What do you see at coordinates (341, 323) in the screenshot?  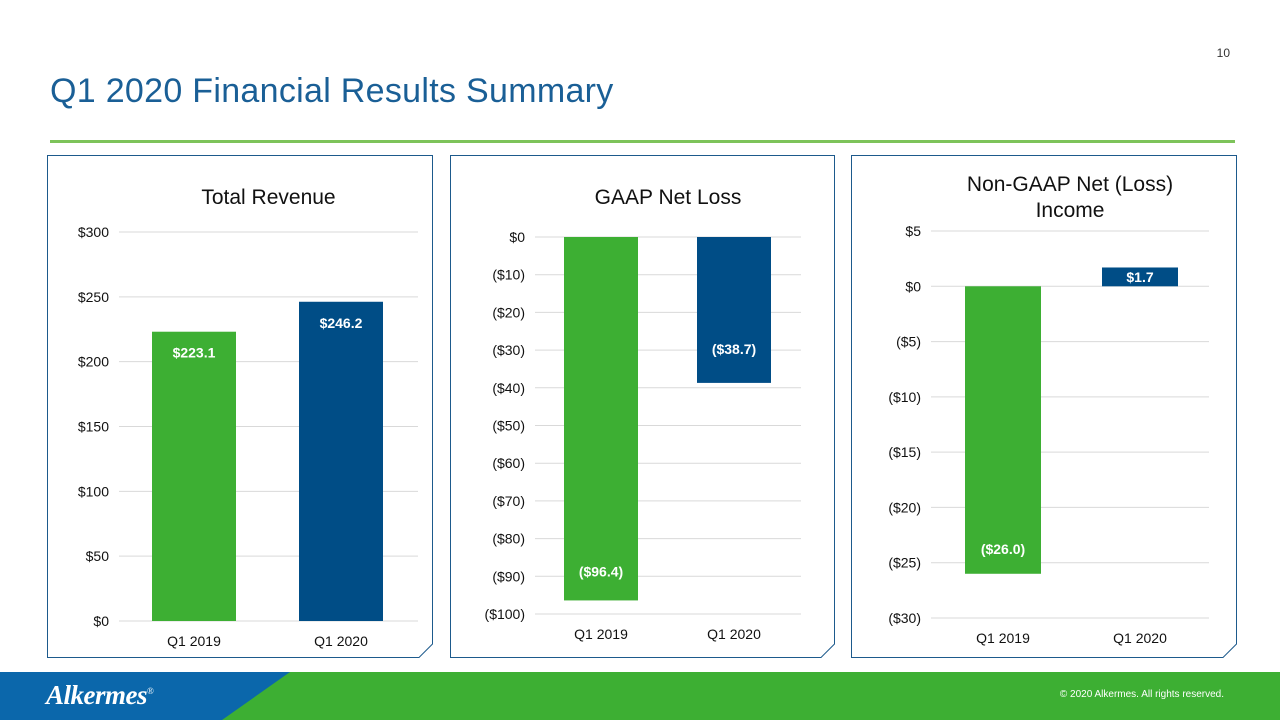 I see `data-label: $246.2` at bounding box center [341, 323].